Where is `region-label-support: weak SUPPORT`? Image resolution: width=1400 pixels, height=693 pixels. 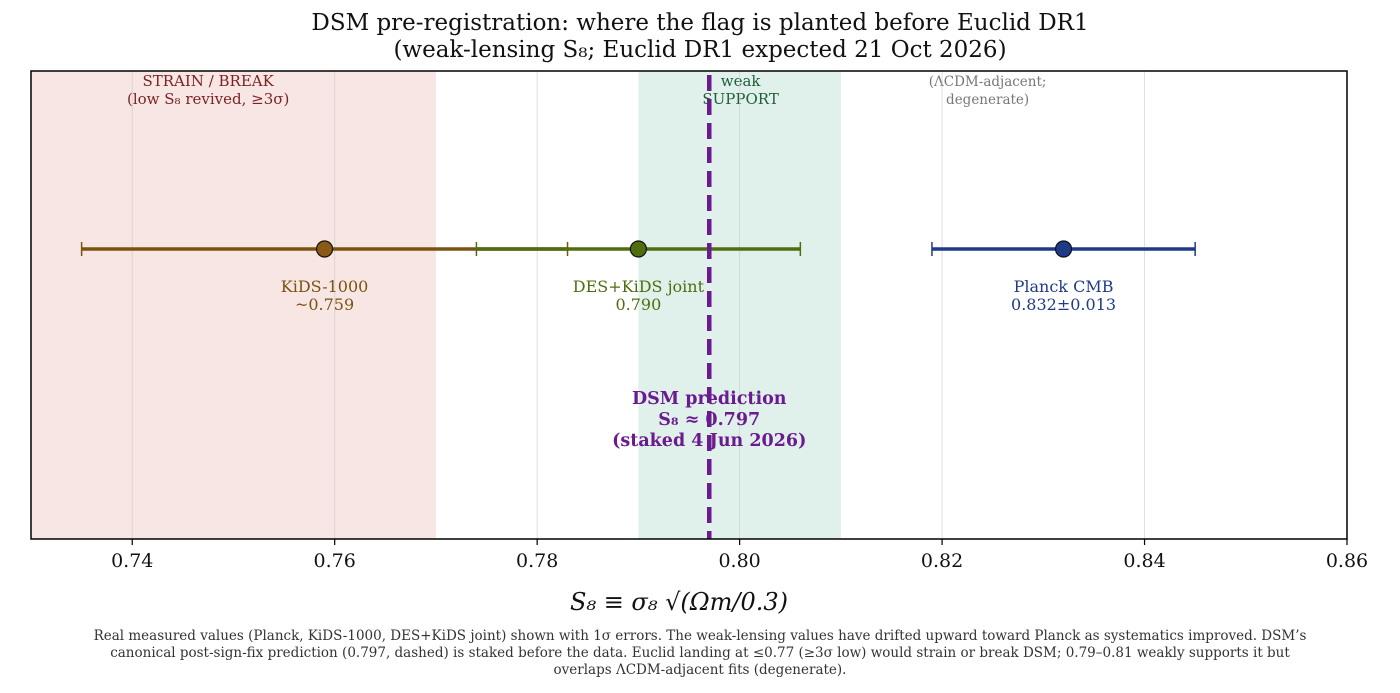 region-label-support: weak SUPPORT is located at coordinates (740, 90).